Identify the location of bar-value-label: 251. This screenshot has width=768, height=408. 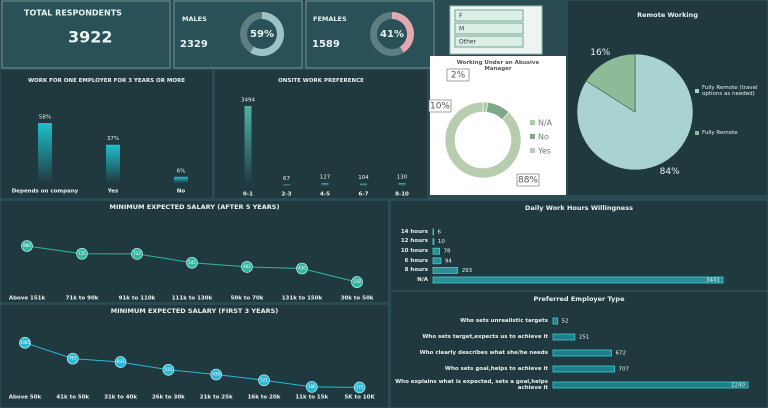
(584, 338).